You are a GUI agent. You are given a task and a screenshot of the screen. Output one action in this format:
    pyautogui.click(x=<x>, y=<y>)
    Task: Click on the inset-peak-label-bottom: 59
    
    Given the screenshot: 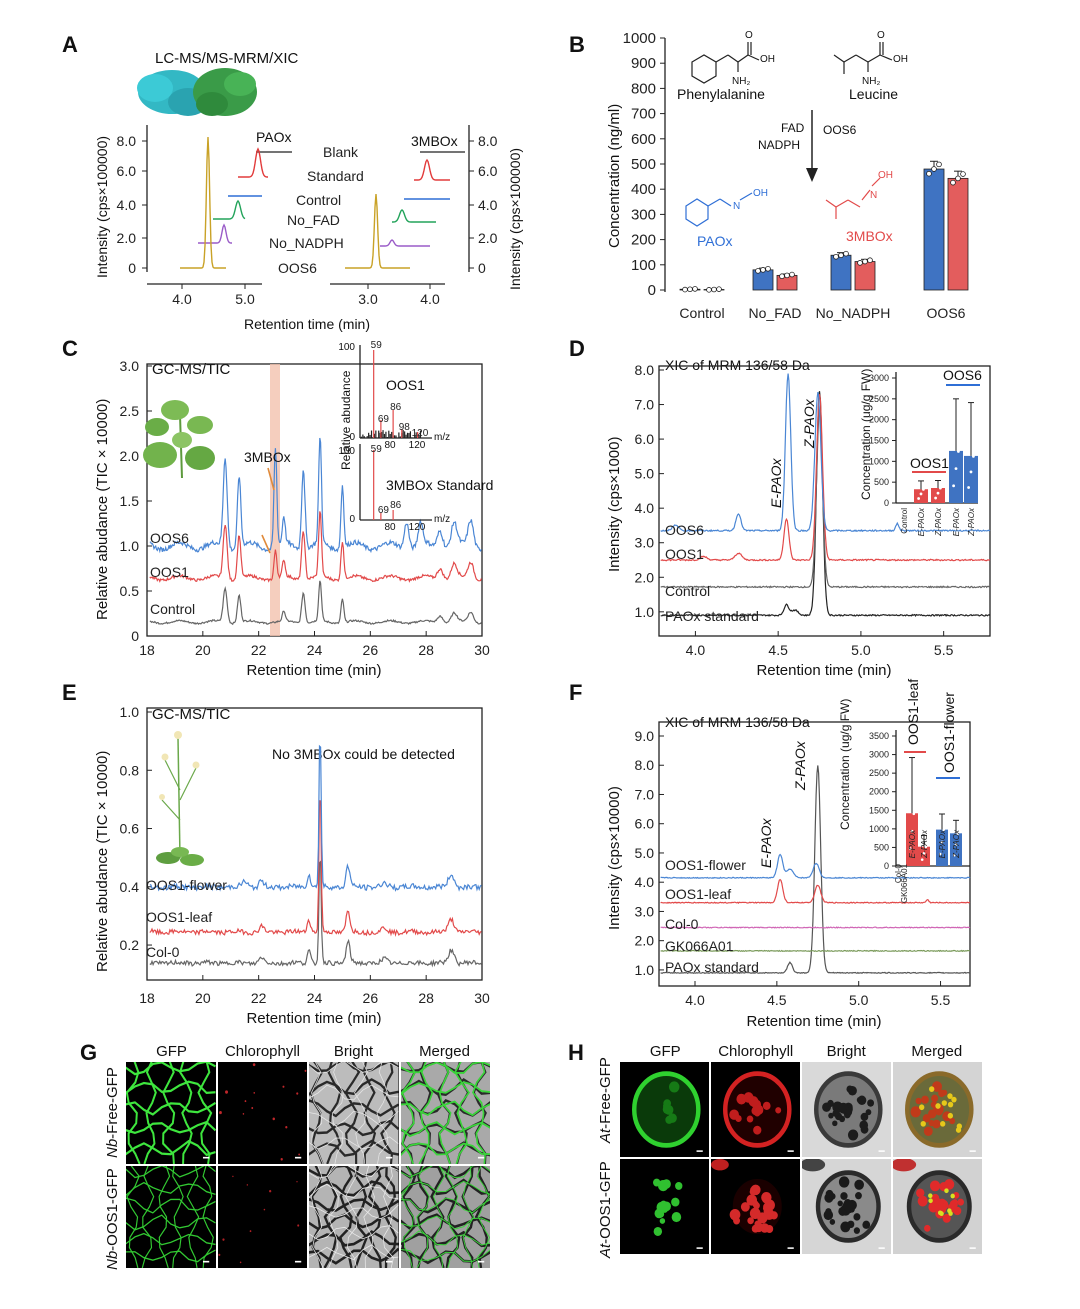 What is the action you would take?
    pyautogui.click(x=377, y=449)
    